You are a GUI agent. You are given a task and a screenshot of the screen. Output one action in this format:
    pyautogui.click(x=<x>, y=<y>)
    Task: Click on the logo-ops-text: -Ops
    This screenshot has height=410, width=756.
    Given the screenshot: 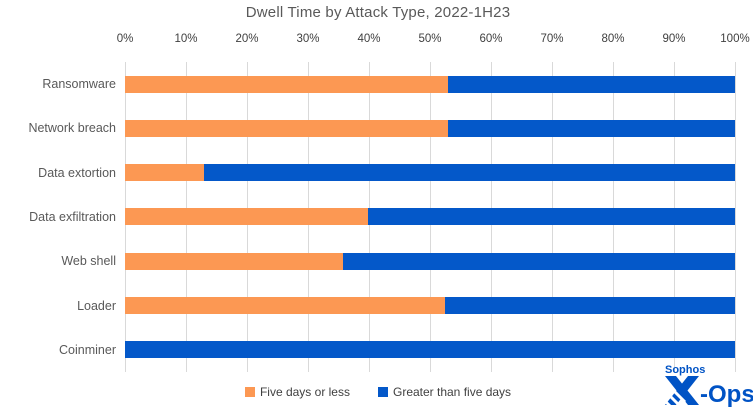 What is the action you would take?
    pyautogui.click(x=726, y=394)
    